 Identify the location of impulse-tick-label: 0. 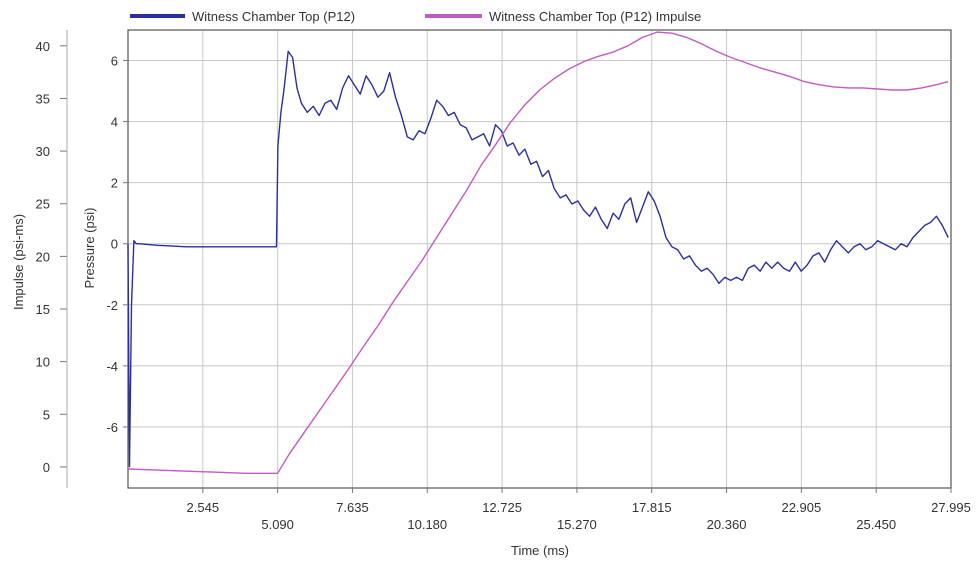
(46, 467).